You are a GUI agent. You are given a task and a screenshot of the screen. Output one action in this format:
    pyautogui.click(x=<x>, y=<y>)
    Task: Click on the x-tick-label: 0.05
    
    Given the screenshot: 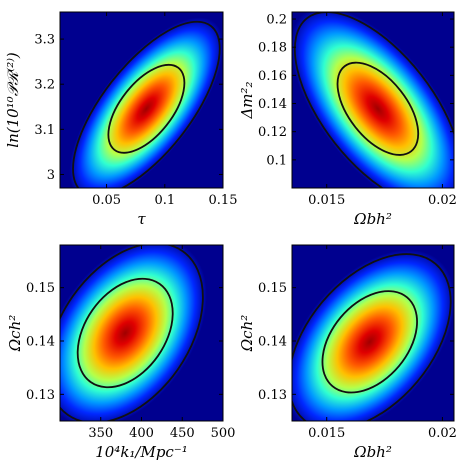 What is the action you would take?
    pyautogui.click(x=106, y=200)
    